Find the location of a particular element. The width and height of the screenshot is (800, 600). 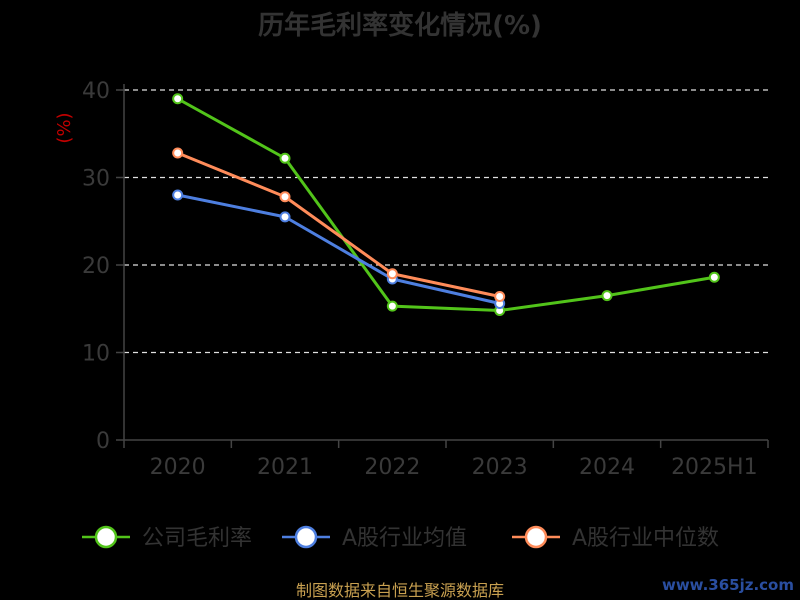

x-tick-label: 2024 is located at coordinates (607, 467).